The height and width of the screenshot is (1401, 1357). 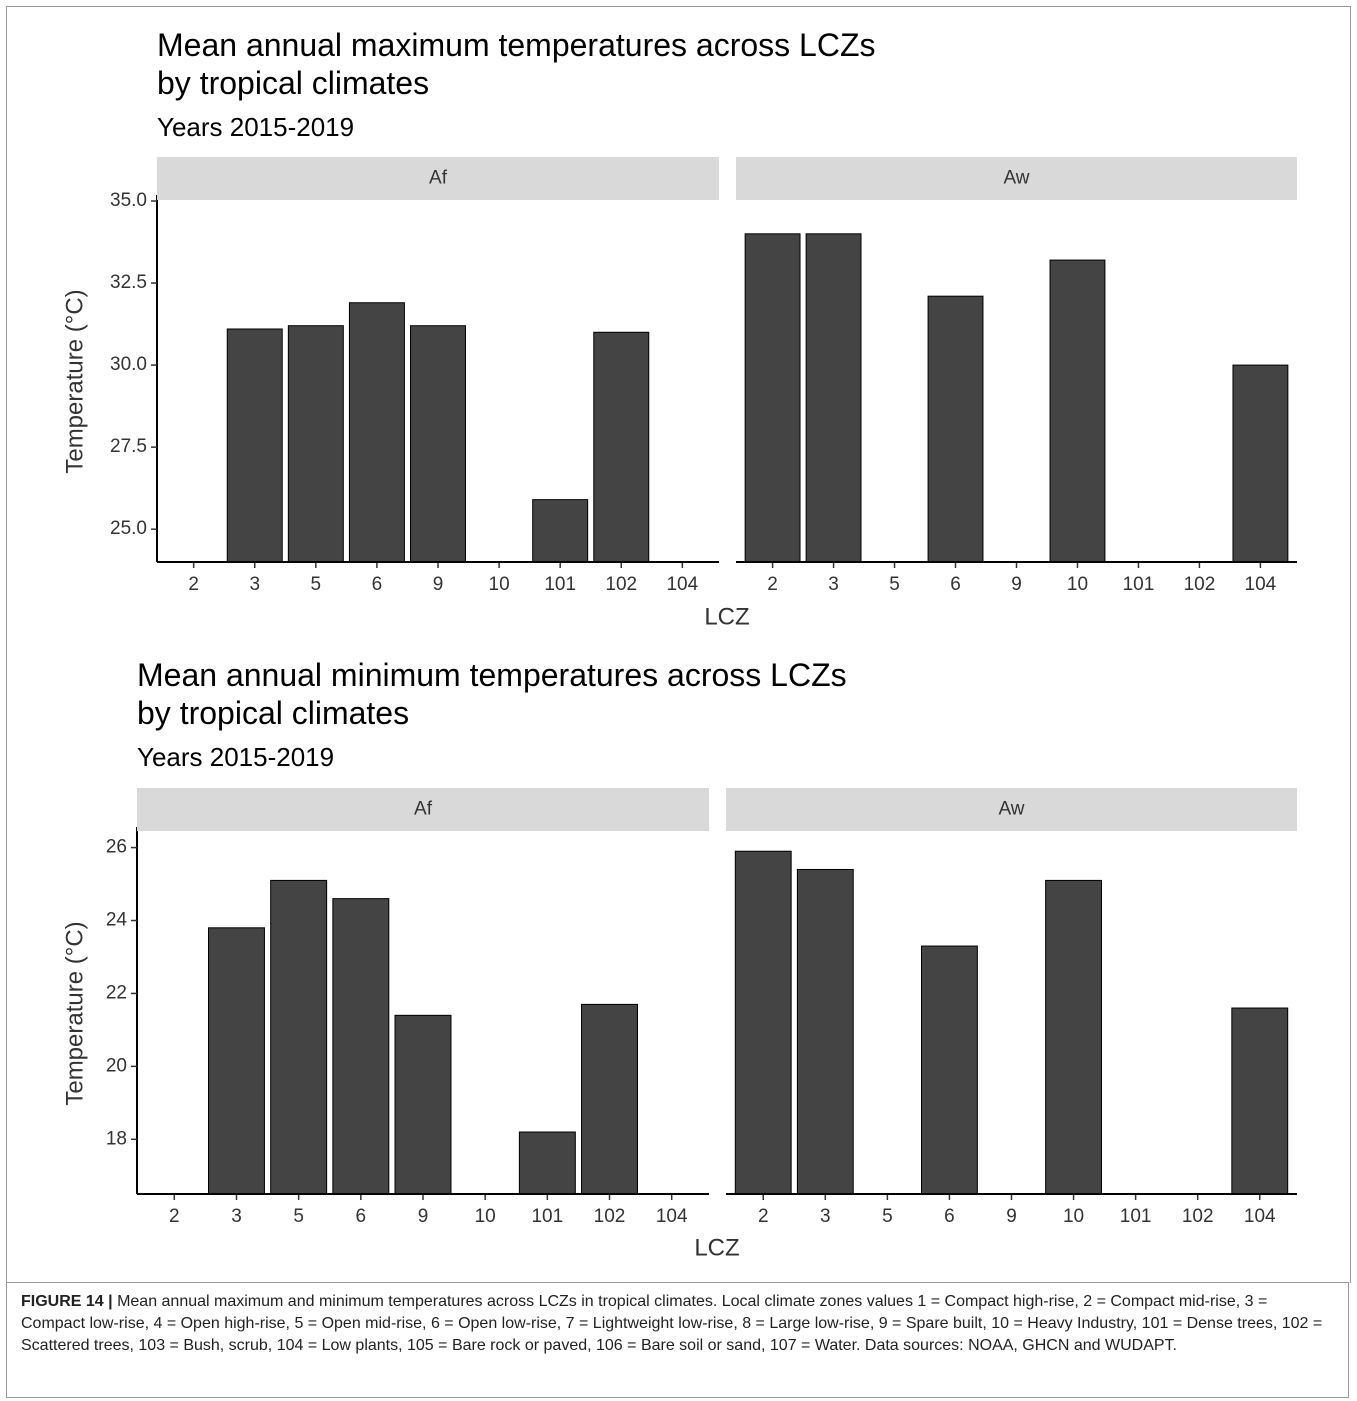 I want to click on y-tick-label: 27.5, so click(x=128, y=446).